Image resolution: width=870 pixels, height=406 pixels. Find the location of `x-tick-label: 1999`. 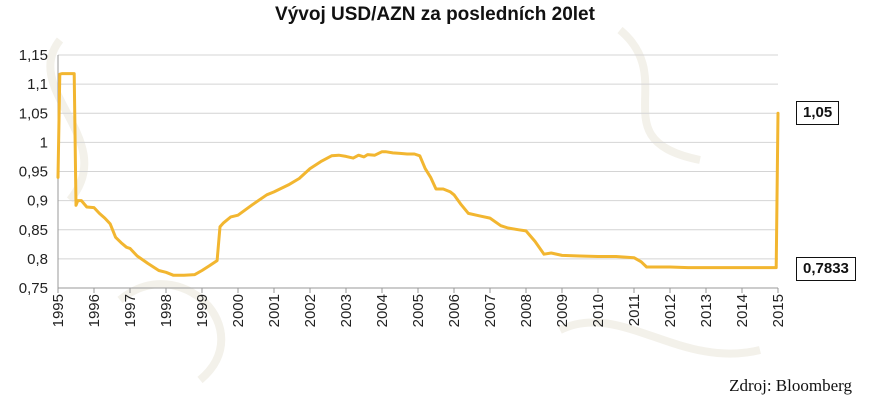

x-tick-label: 1999 is located at coordinates (202, 310).